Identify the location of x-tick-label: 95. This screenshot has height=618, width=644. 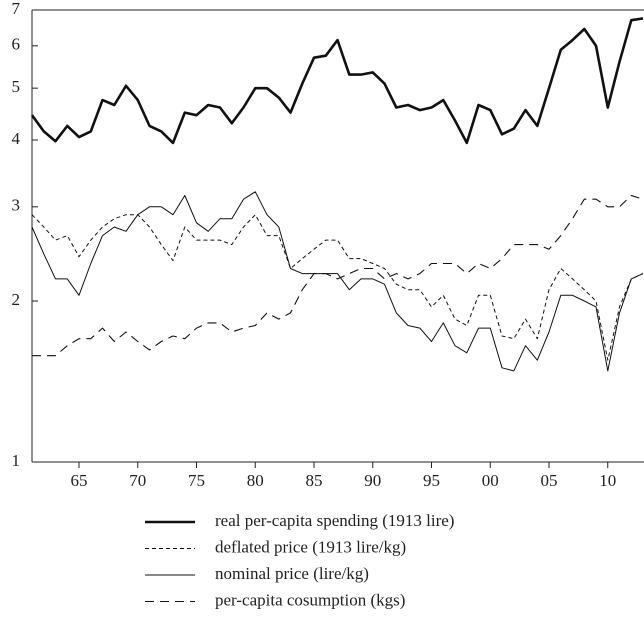
(431, 480).